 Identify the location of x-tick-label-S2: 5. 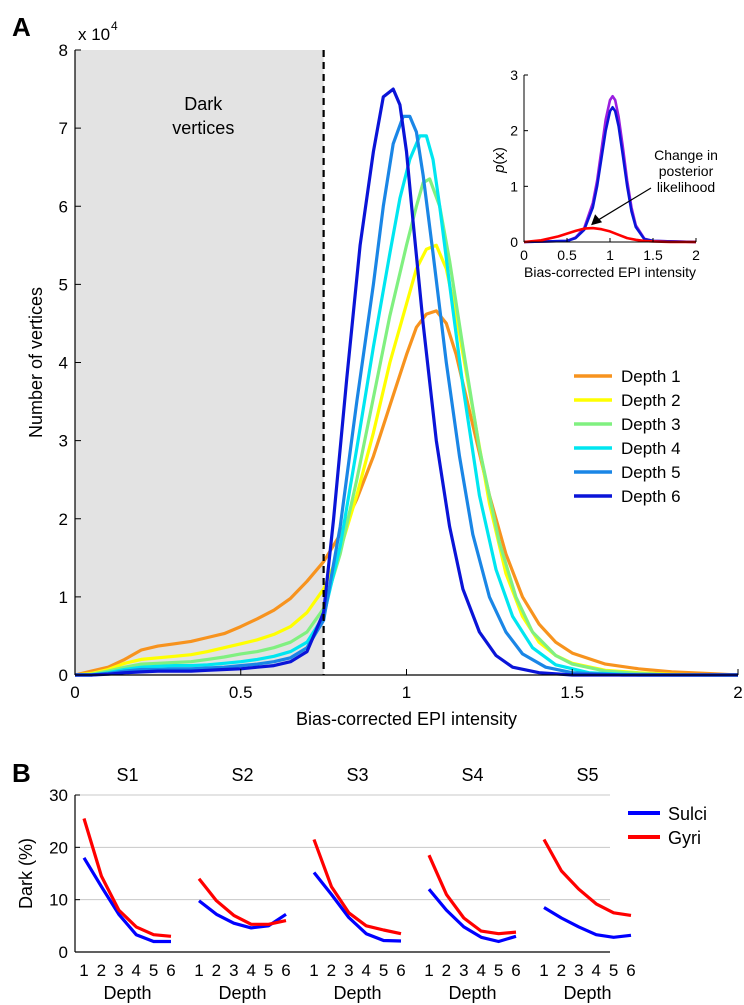
(268, 970).